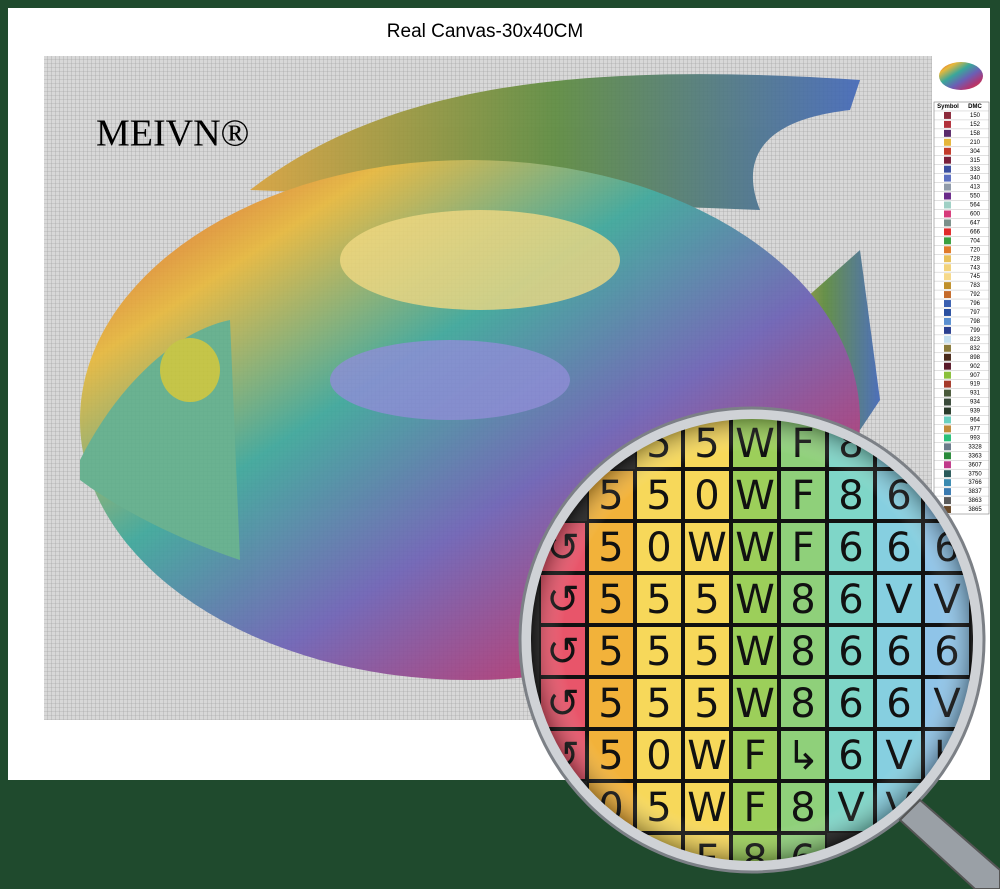  What do you see at coordinates (975, 304) in the screenshot?
I see `legend-code: 796` at bounding box center [975, 304].